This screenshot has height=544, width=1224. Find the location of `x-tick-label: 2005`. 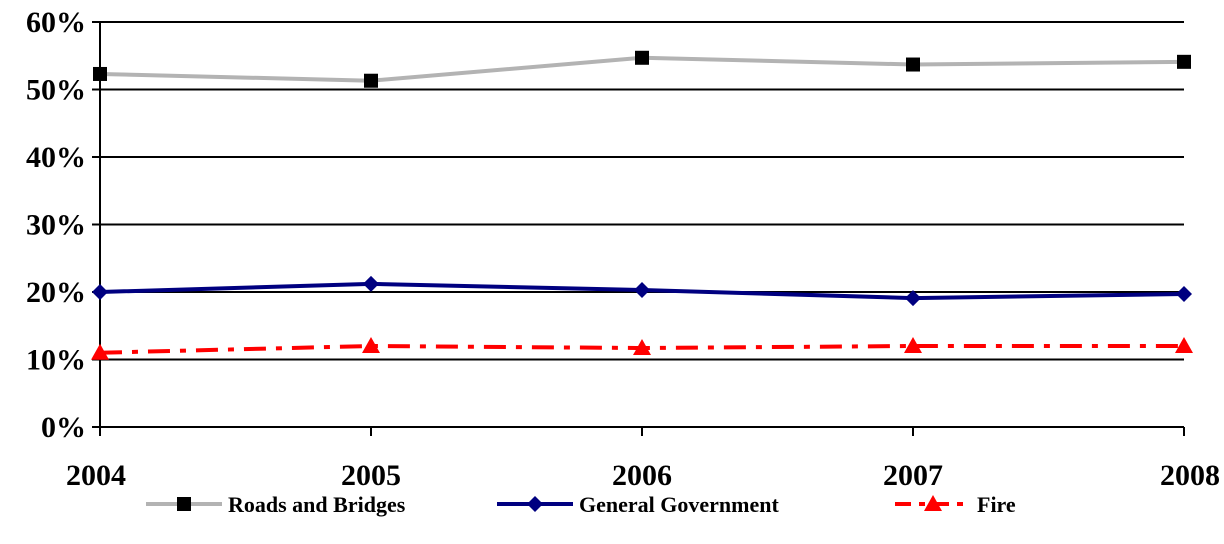

x-tick-label: 2005 is located at coordinates (371, 475).